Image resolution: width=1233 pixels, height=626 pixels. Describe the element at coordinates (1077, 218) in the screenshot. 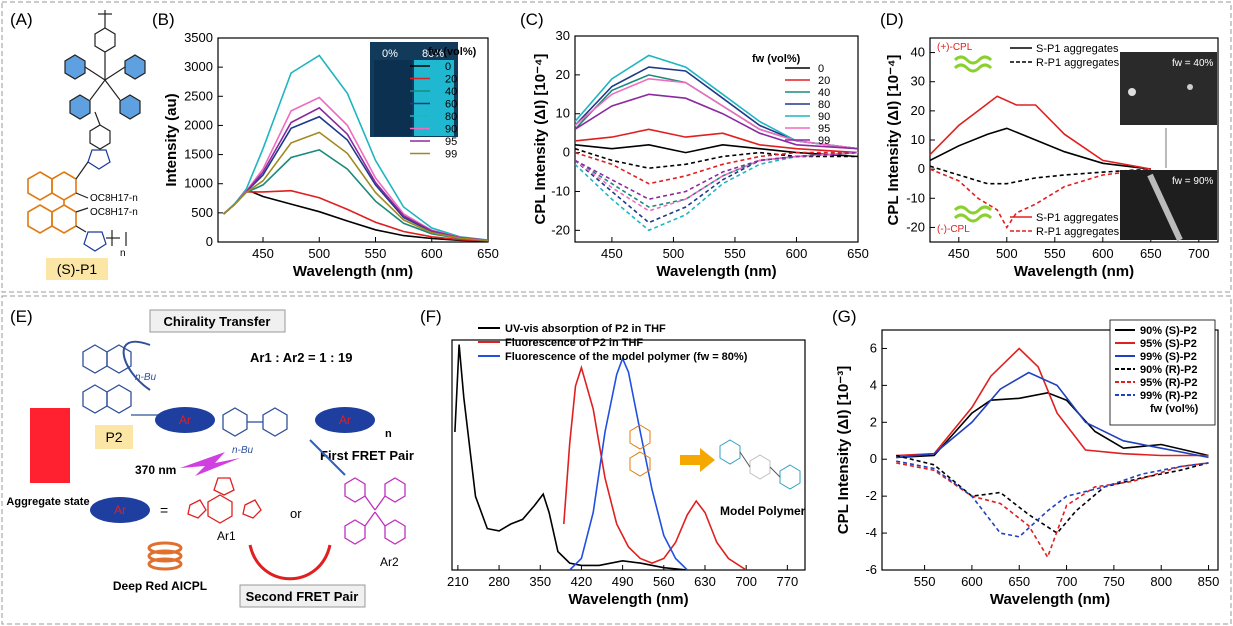

I see `legend-d-bottom-1: S-P1 aggregates` at that location.